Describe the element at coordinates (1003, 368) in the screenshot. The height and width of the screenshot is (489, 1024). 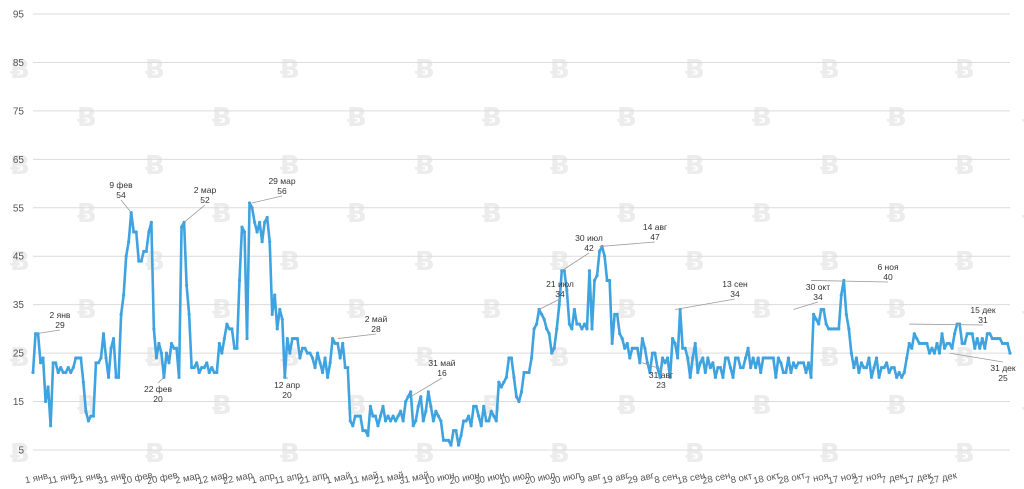
I see `annotation-date: 31 дек` at that location.